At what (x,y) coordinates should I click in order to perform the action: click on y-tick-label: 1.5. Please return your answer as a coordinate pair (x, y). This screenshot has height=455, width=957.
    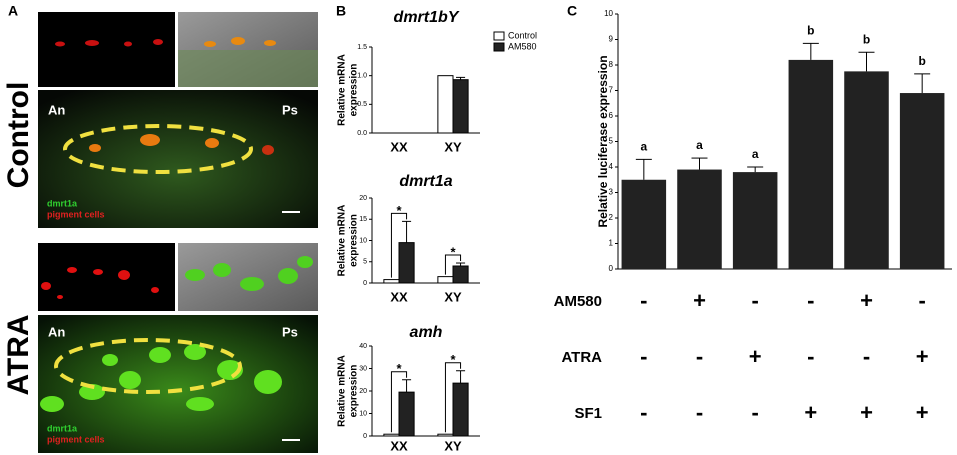
    Looking at the image, I should click on (362, 47).